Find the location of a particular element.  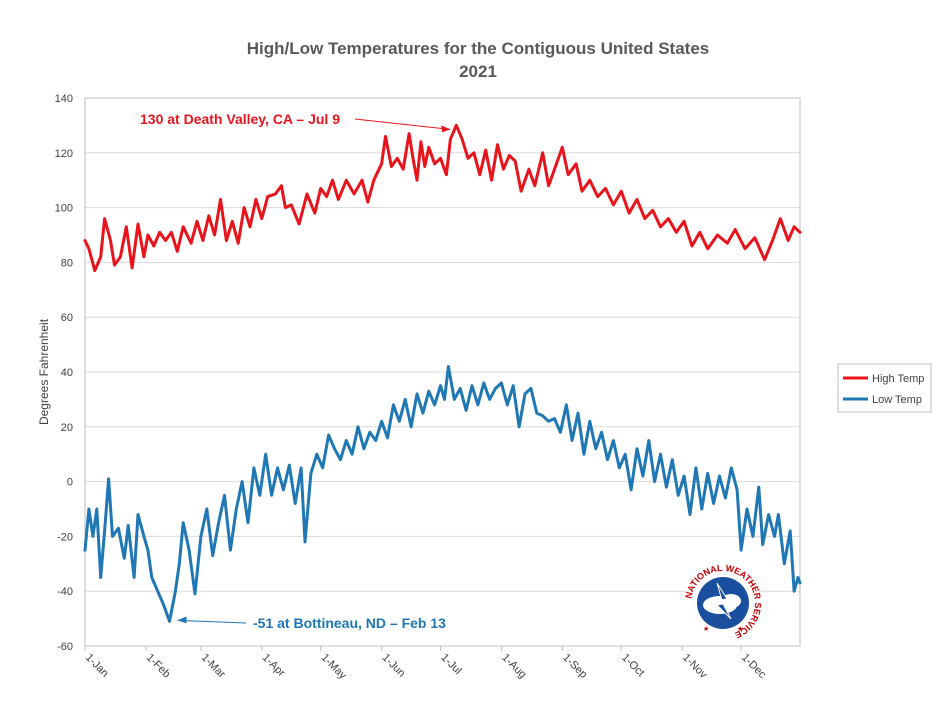

x-tick-label: 1-Nov is located at coordinates (695, 667).